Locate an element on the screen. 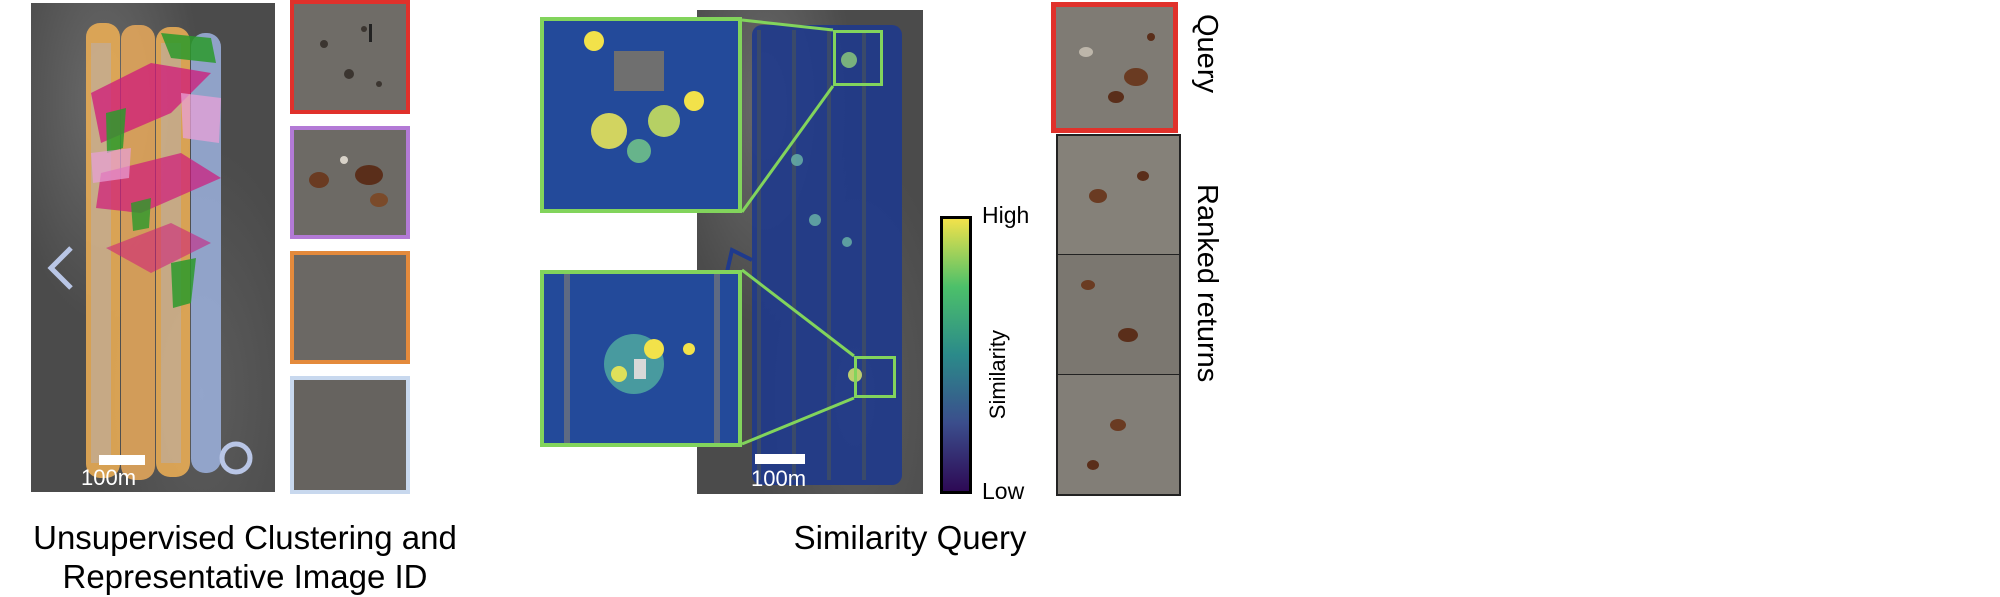 This screenshot has width=2000, height=597. colorbar-title: Similarity is located at coordinates (997, 375).